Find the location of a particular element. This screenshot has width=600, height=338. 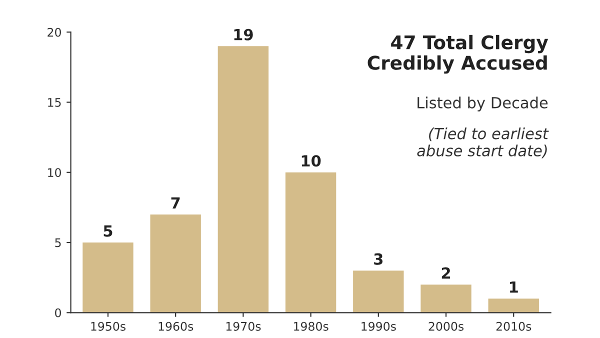

text: Listed by Decade is located at coordinates (483, 104).